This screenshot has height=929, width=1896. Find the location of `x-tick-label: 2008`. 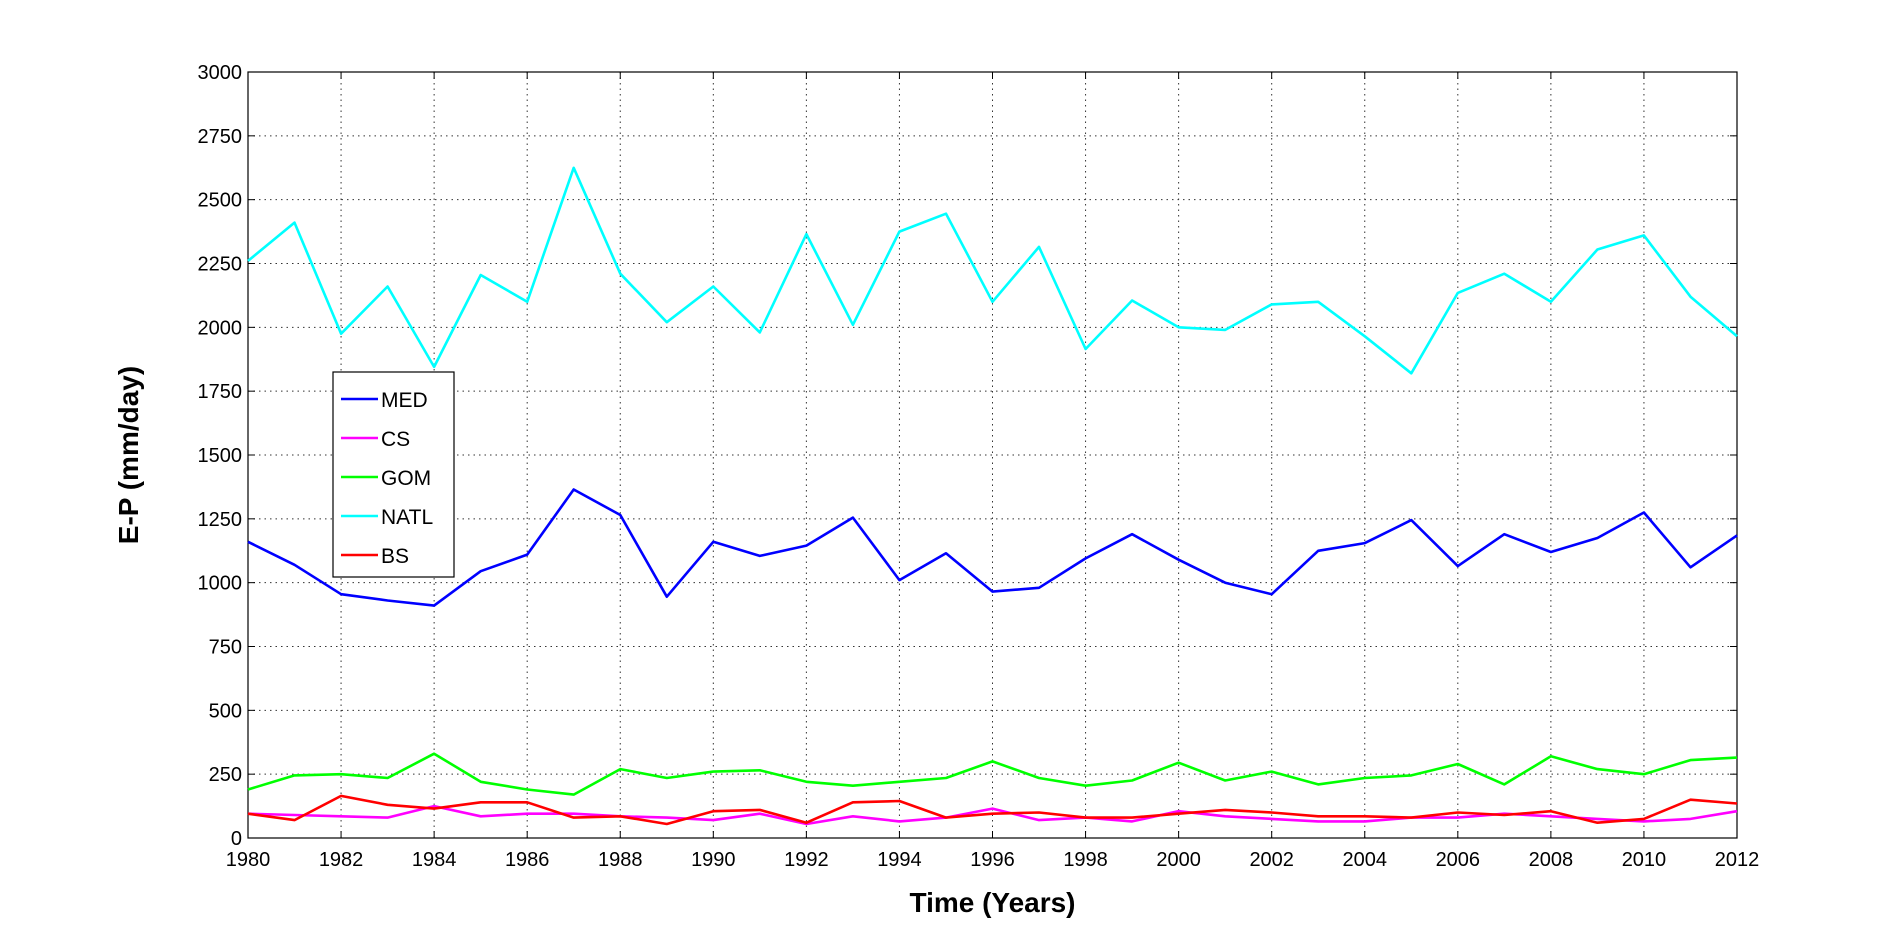

x-tick-label: 2008 is located at coordinates (1551, 860).